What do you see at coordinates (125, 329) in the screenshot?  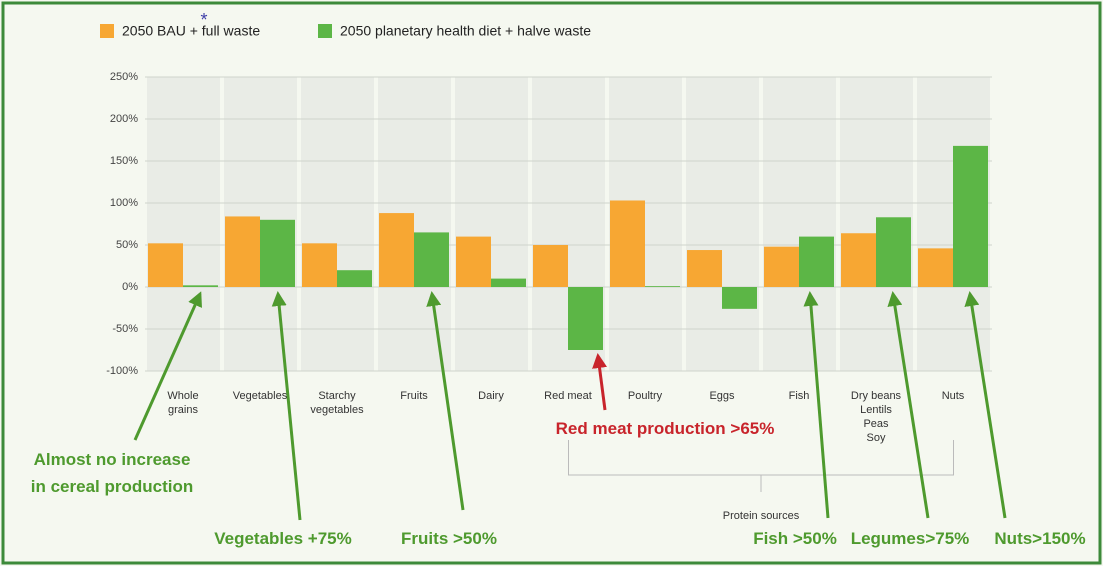 I see `y-tick-label: -50%` at bounding box center [125, 329].